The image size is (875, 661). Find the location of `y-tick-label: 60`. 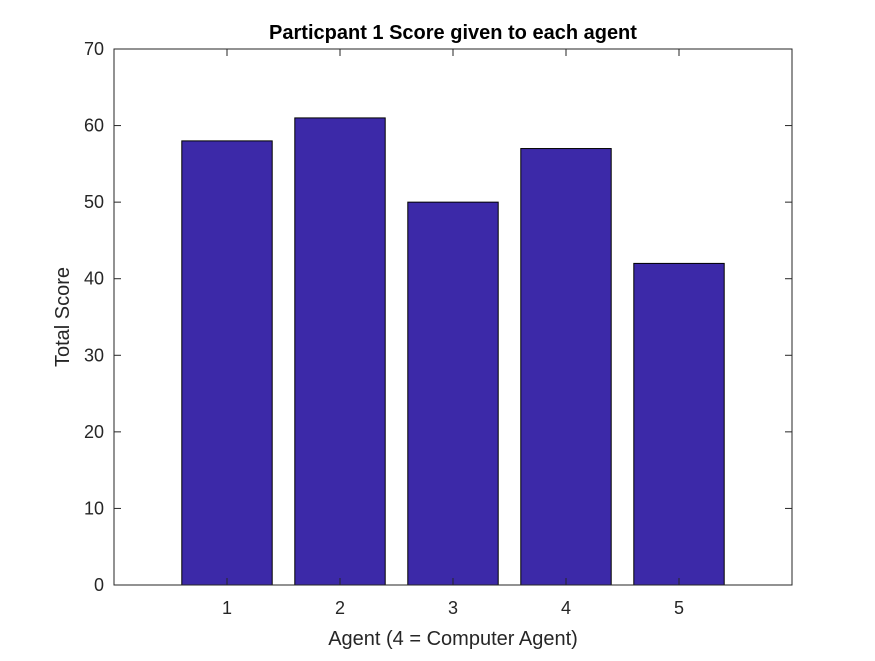

y-tick-label: 60 is located at coordinates (94, 126).